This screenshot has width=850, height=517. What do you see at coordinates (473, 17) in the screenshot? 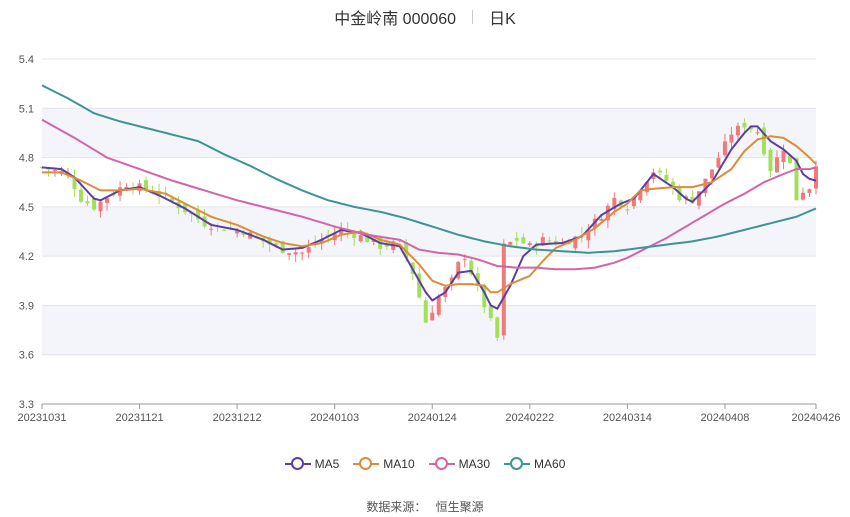
I see `title-separator` at bounding box center [473, 17].